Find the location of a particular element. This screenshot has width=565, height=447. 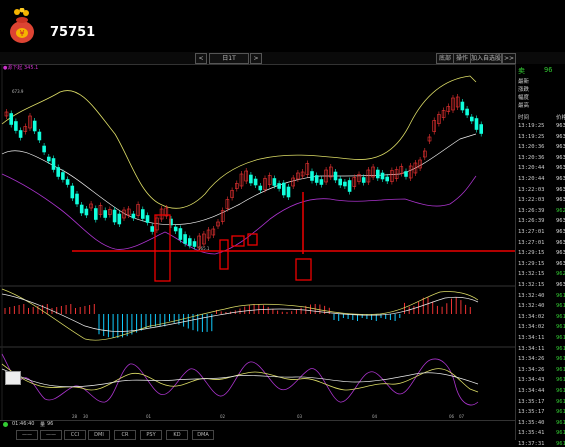

tick-time: 13:32:15 is located at coordinates (531, 274).